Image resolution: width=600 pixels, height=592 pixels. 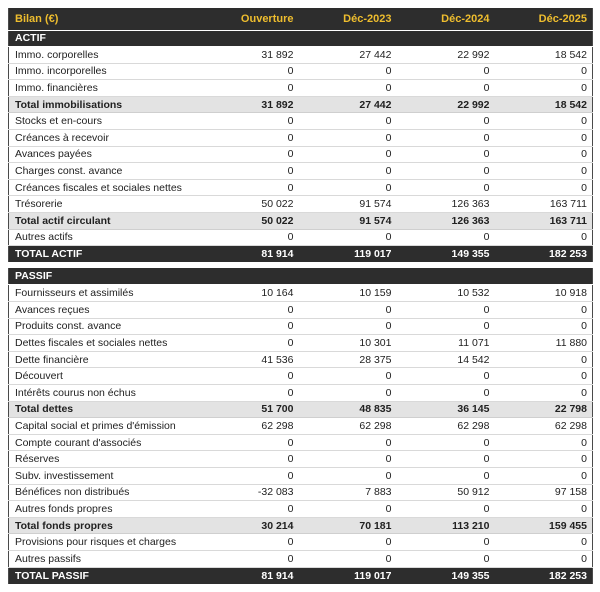 What do you see at coordinates (104, 155) in the screenshot?
I see `row-label: Avances payées` at bounding box center [104, 155].